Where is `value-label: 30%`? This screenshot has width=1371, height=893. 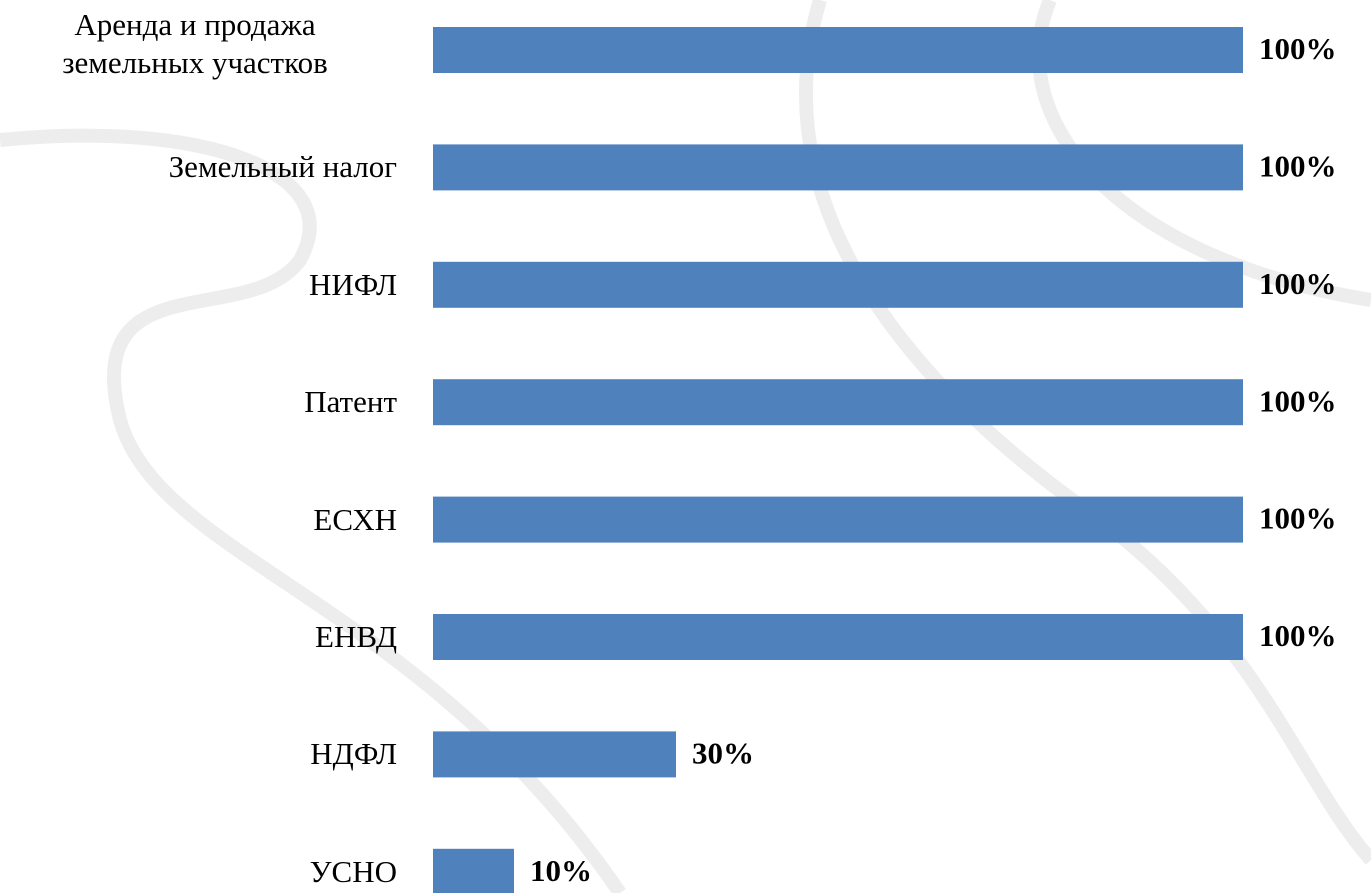
value-label: 30% is located at coordinates (723, 753).